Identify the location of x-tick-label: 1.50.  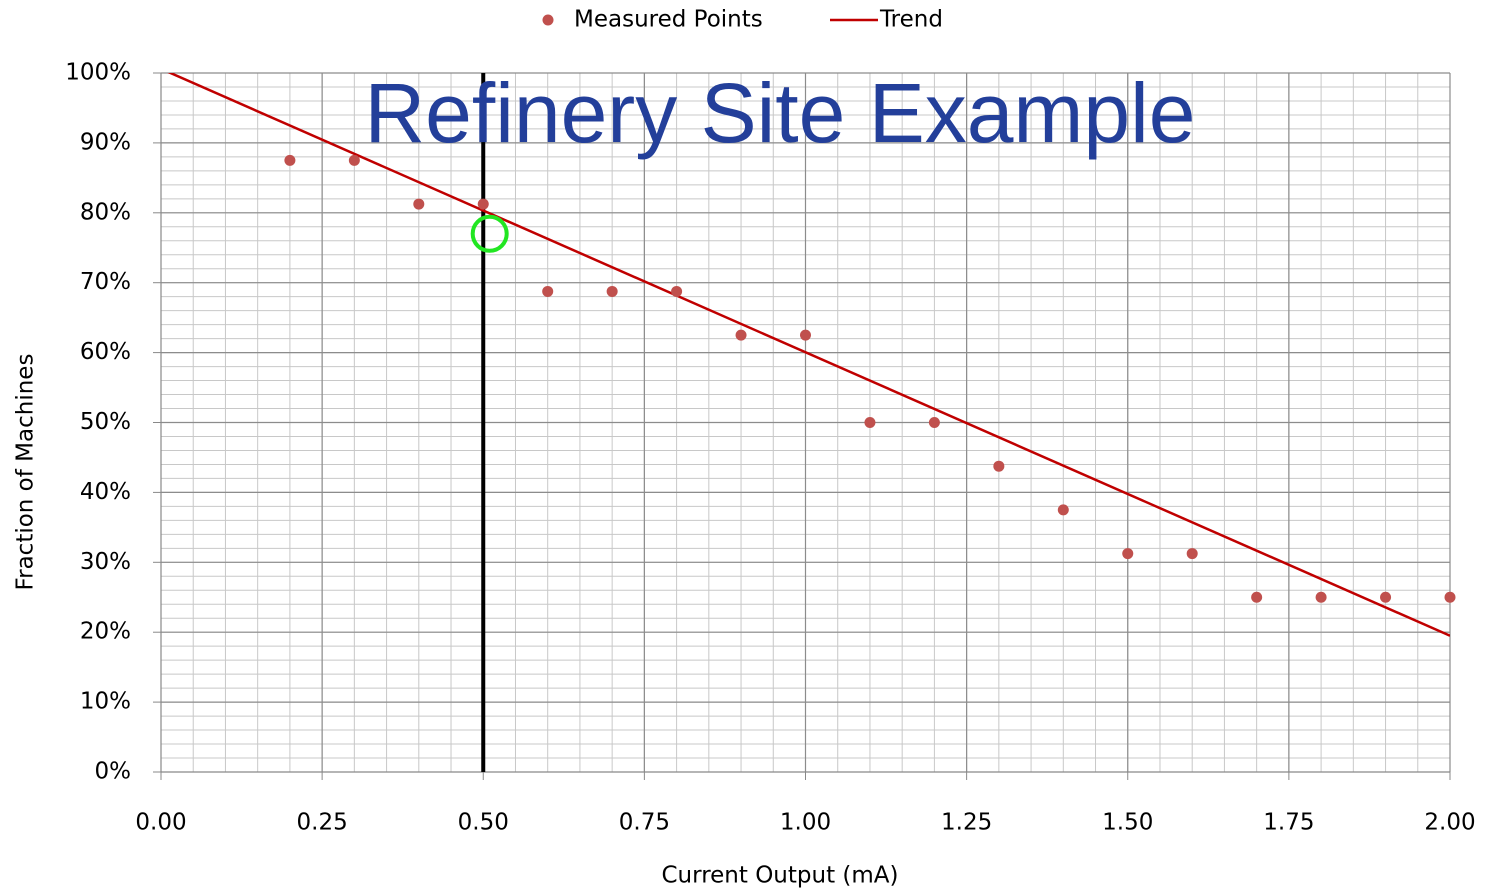
(1127, 823).